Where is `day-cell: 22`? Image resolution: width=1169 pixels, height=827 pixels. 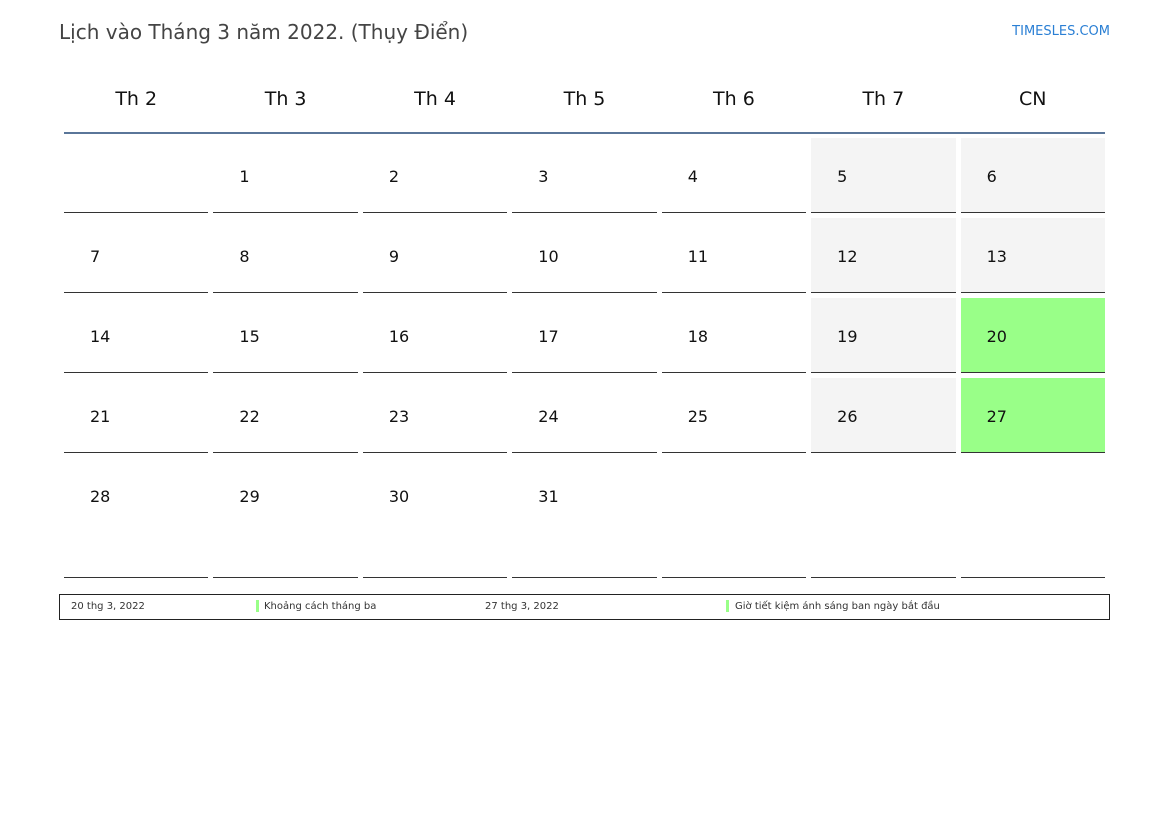
day-cell: 22 is located at coordinates (285, 415).